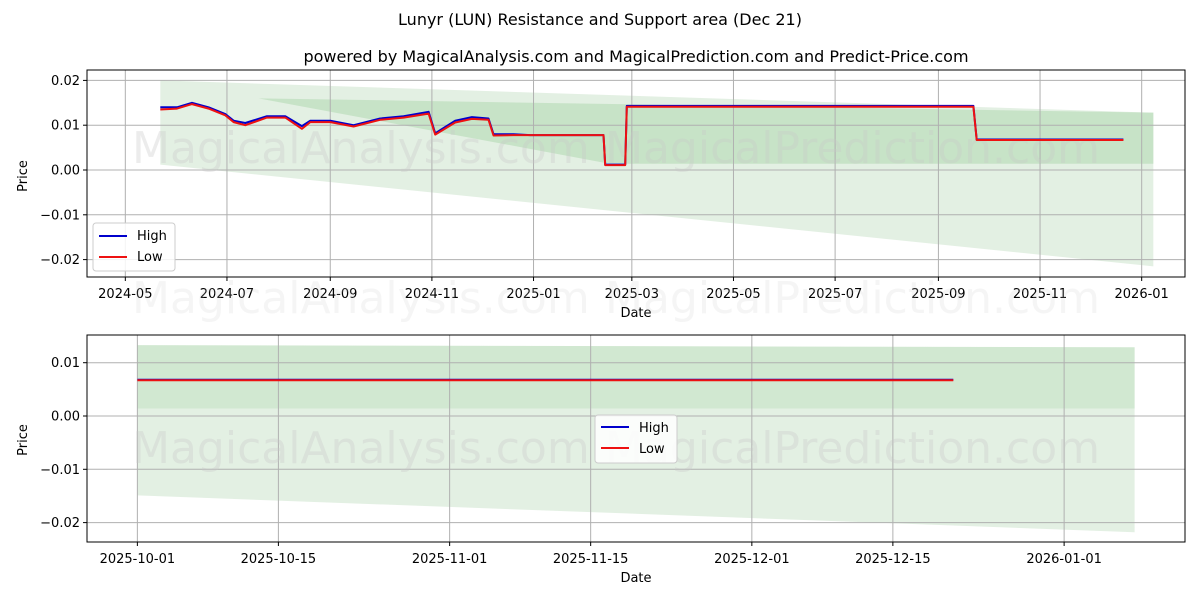 The width and height of the screenshot is (1200, 600). I want to click on resistance-area-dark, so click(636, 377).